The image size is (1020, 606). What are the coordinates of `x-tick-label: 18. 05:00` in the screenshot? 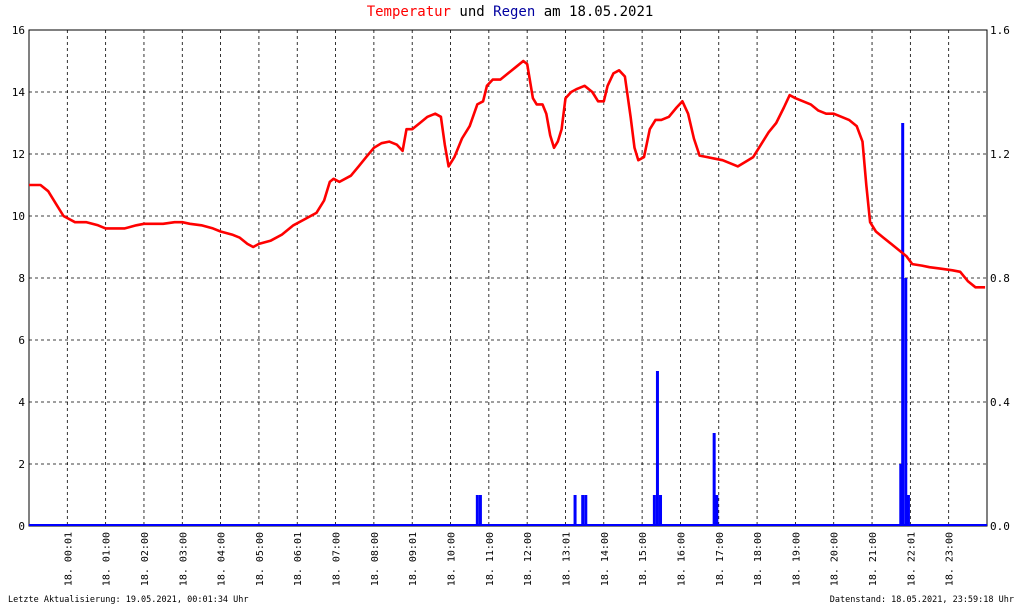 It's located at (260, 559).